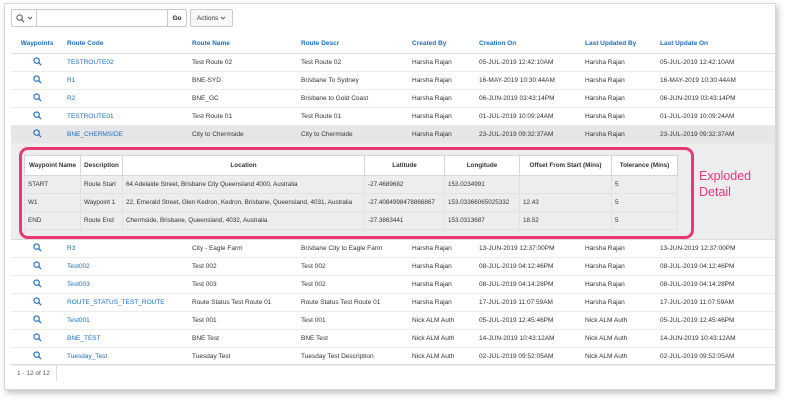 The image size is (787, 402). What do you see at coordinates (125, 116) in the screenshot?
I see `route-code-link: TESTROUTE01` at bounding box center [125, 116].